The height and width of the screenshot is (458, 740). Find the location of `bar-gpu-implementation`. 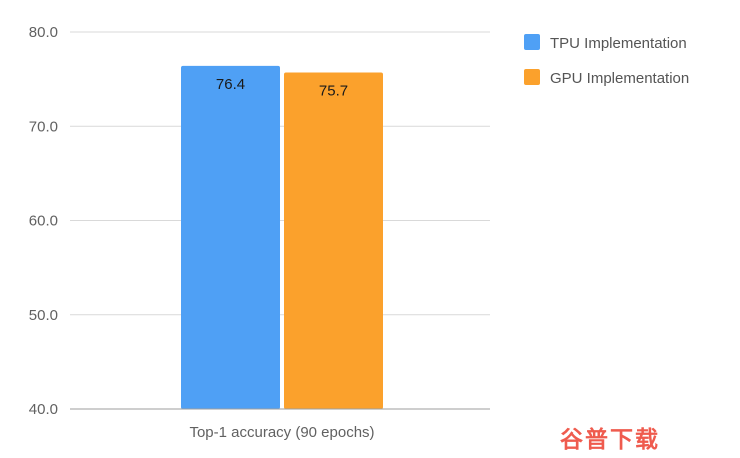

bar-gpu-implementation is located at coordinates (333, 240).